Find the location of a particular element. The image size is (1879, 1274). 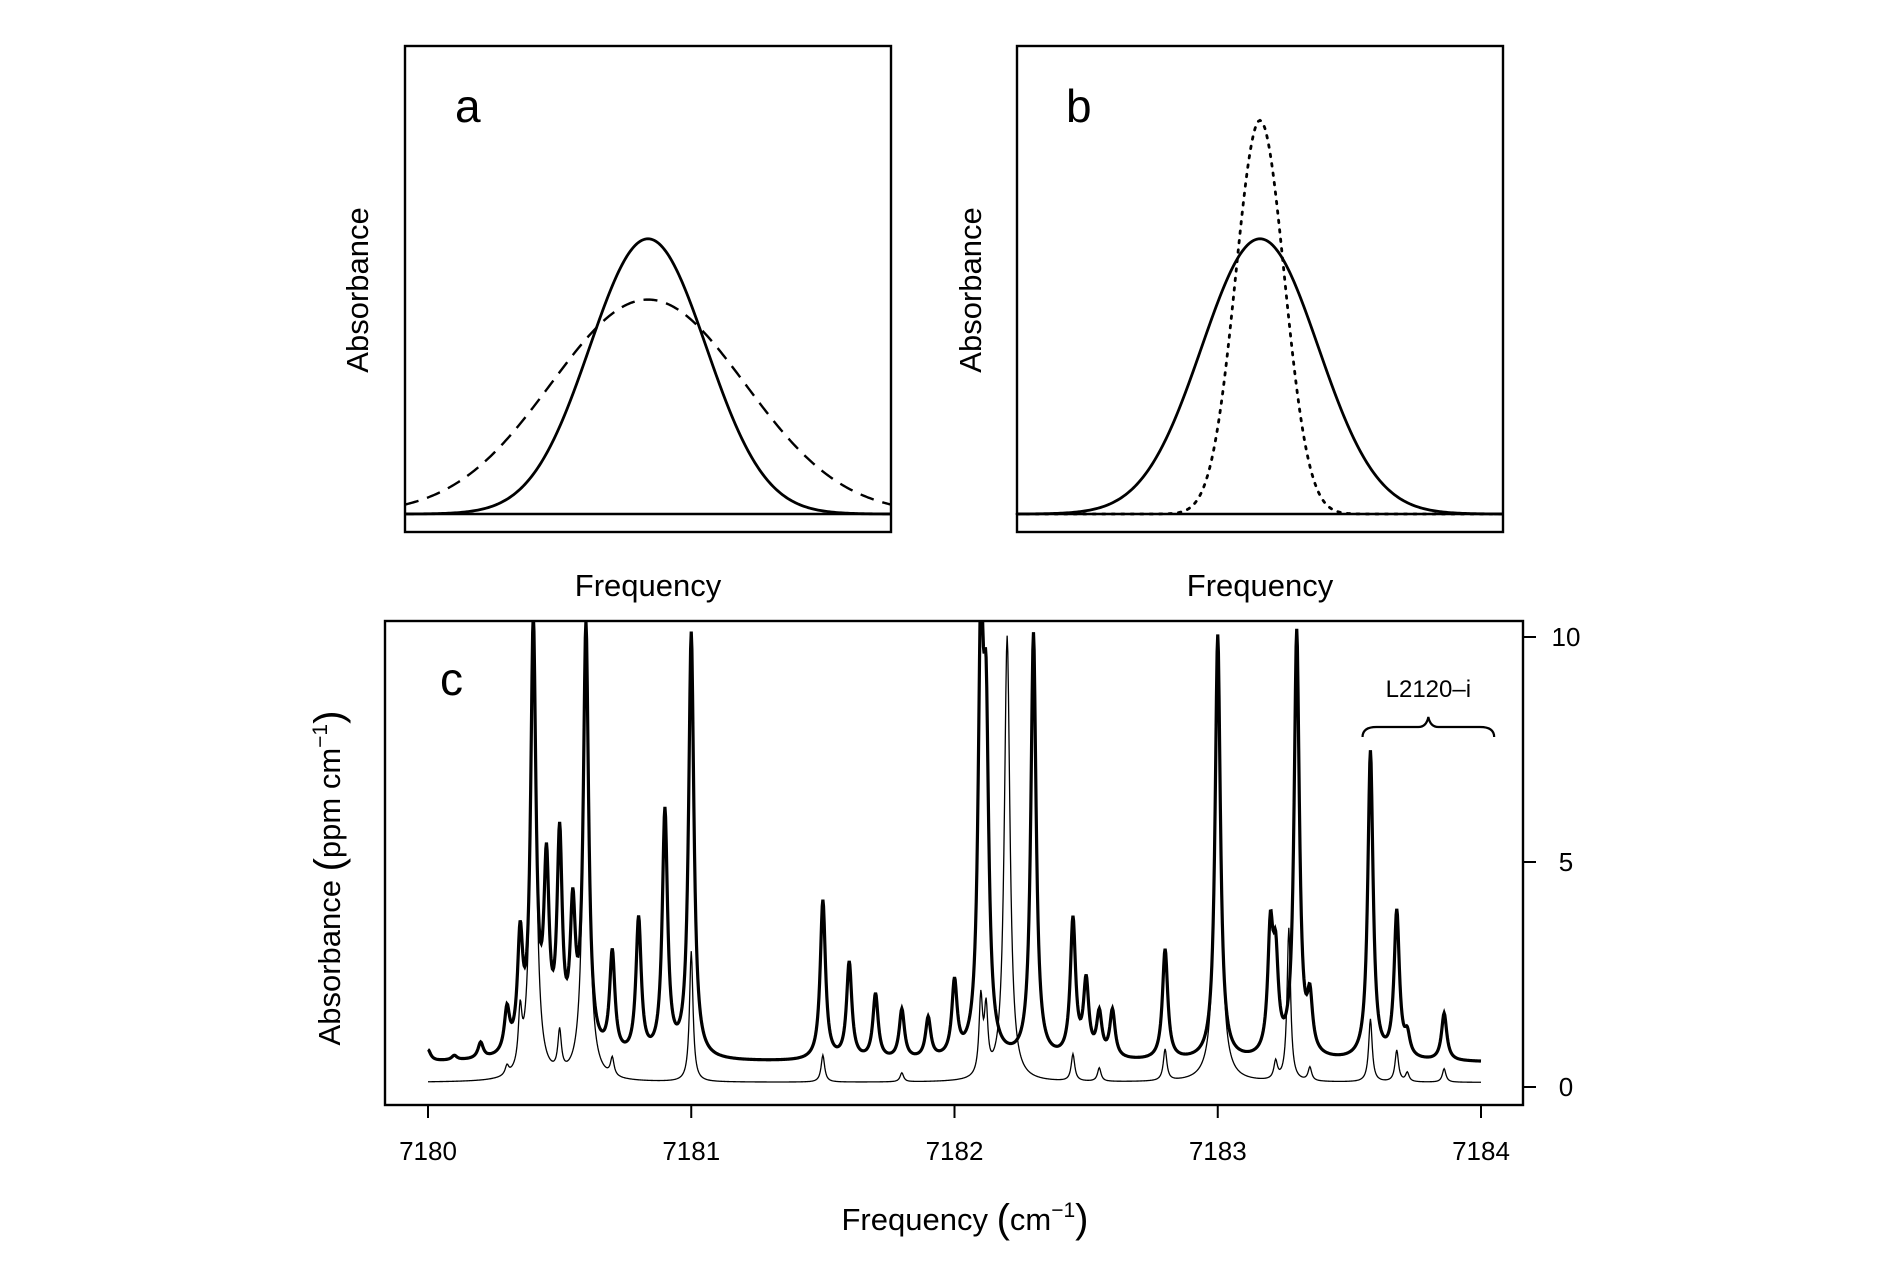

panel-a-frame is located at coordinates (648, 289).